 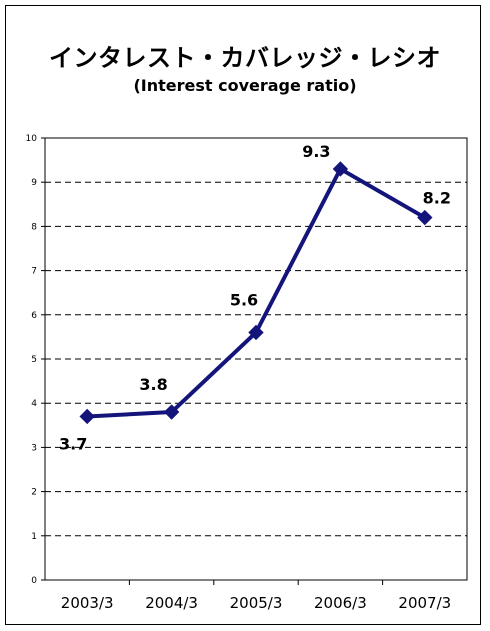 I want to click on x-tick-label: 2005/3, so click(x=256, y=603).